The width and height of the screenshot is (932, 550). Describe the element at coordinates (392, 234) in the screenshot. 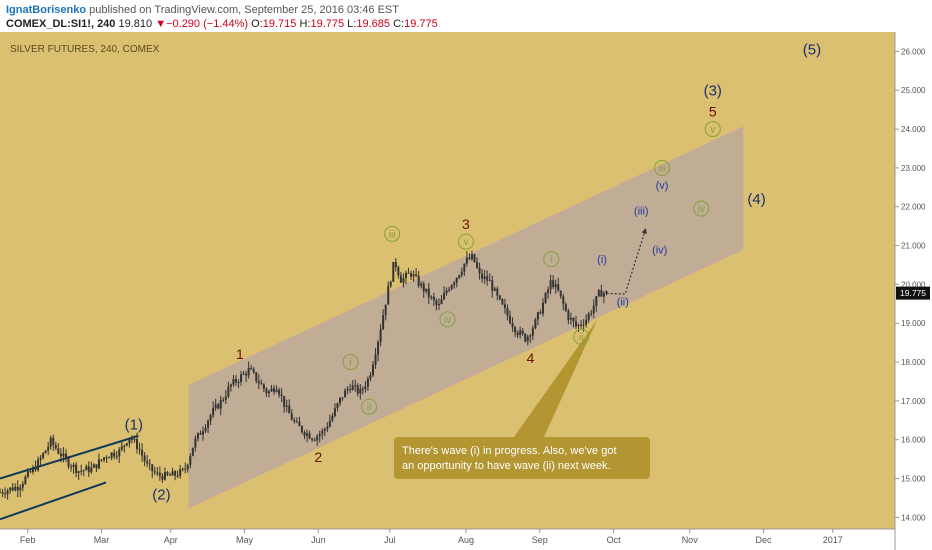

I see `wave-label-6: iii` at that location.